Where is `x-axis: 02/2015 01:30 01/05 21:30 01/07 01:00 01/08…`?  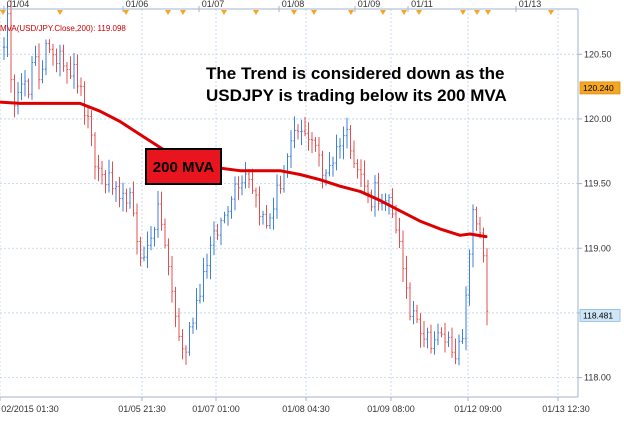
x-axis: 02/2015 01:30 01/05 21:30 01/07 01:00 01/08… is located at coordinates (295, 405).